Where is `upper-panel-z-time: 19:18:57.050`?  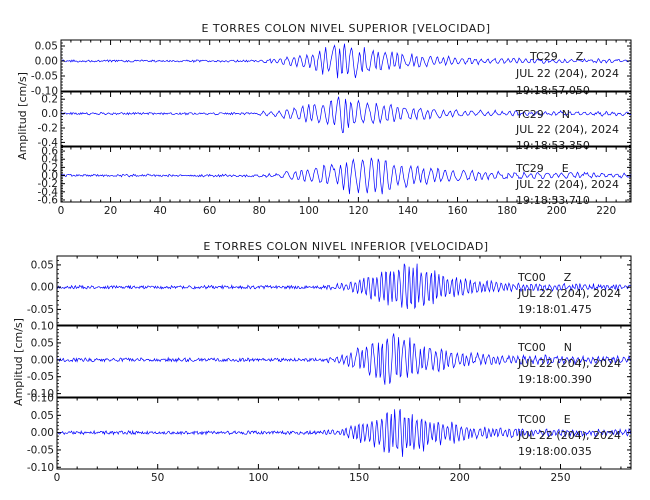 upper-panel-z-time: 19:18:57.050 is located at coordinates (553, 90).